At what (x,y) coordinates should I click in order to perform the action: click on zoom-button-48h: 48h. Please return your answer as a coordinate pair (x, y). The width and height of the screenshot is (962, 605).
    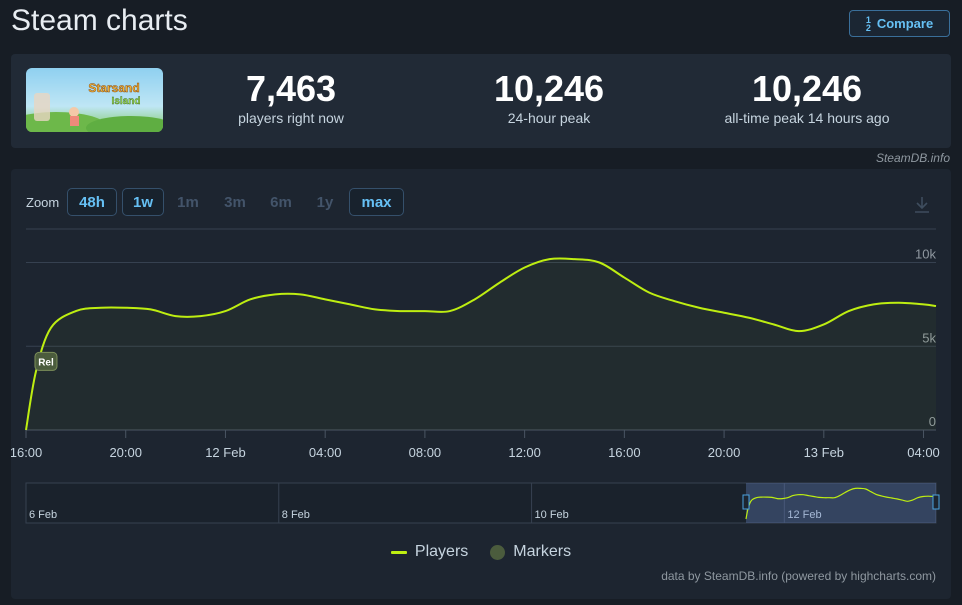
    Looking at the image, I should click on (92, 202).